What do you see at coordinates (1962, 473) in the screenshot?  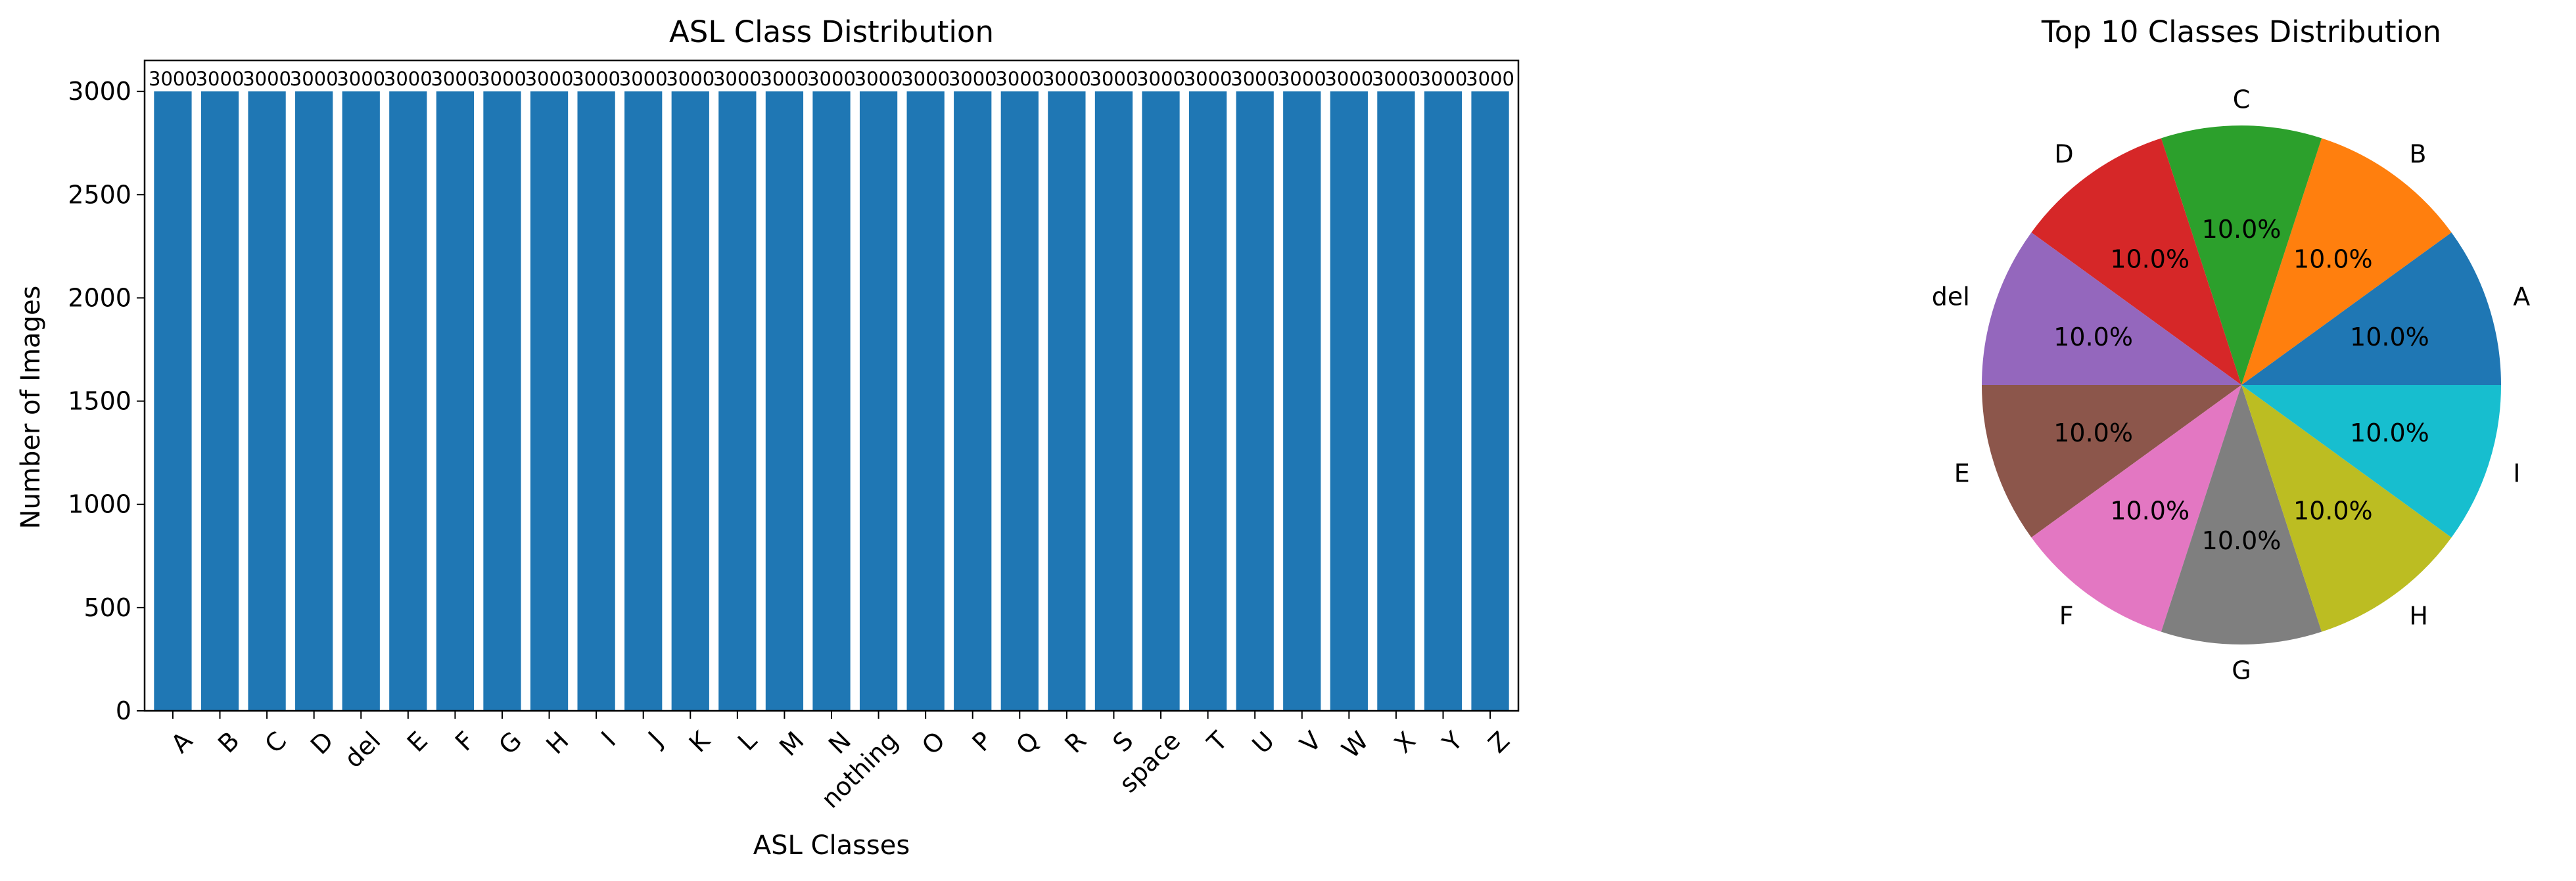 I see `pie-category-label: E` at bounding box center [1962, 473].